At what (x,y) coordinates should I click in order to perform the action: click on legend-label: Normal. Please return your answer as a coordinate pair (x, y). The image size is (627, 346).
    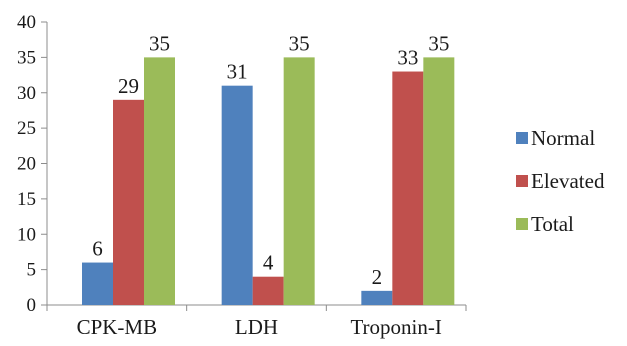
    Looking at the image, I should click on (563, 138).